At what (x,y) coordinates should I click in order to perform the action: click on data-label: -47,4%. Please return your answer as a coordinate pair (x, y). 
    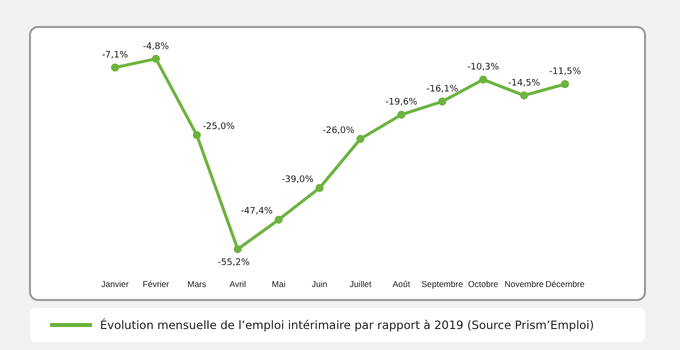
    Looking at the image, I should click on (257, 211).